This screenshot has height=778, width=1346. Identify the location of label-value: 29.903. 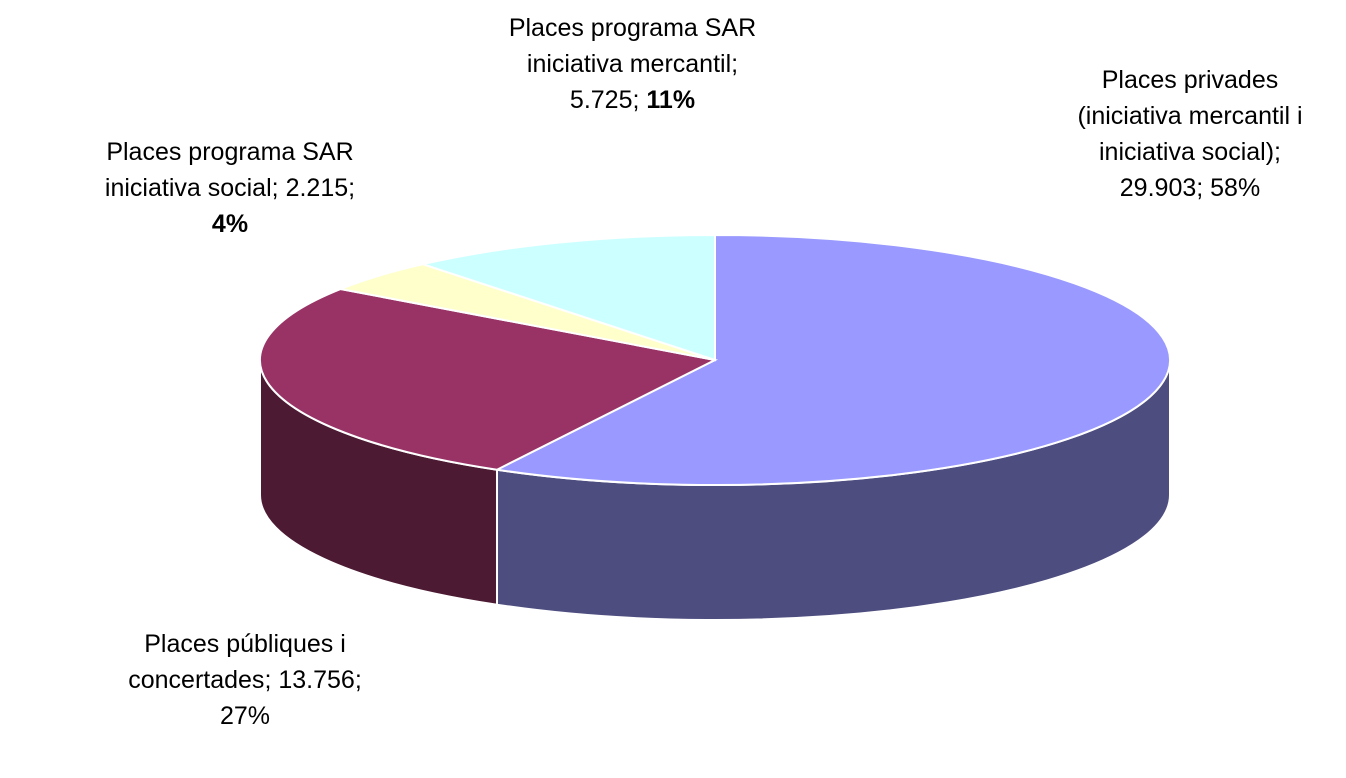
(1158, 188).